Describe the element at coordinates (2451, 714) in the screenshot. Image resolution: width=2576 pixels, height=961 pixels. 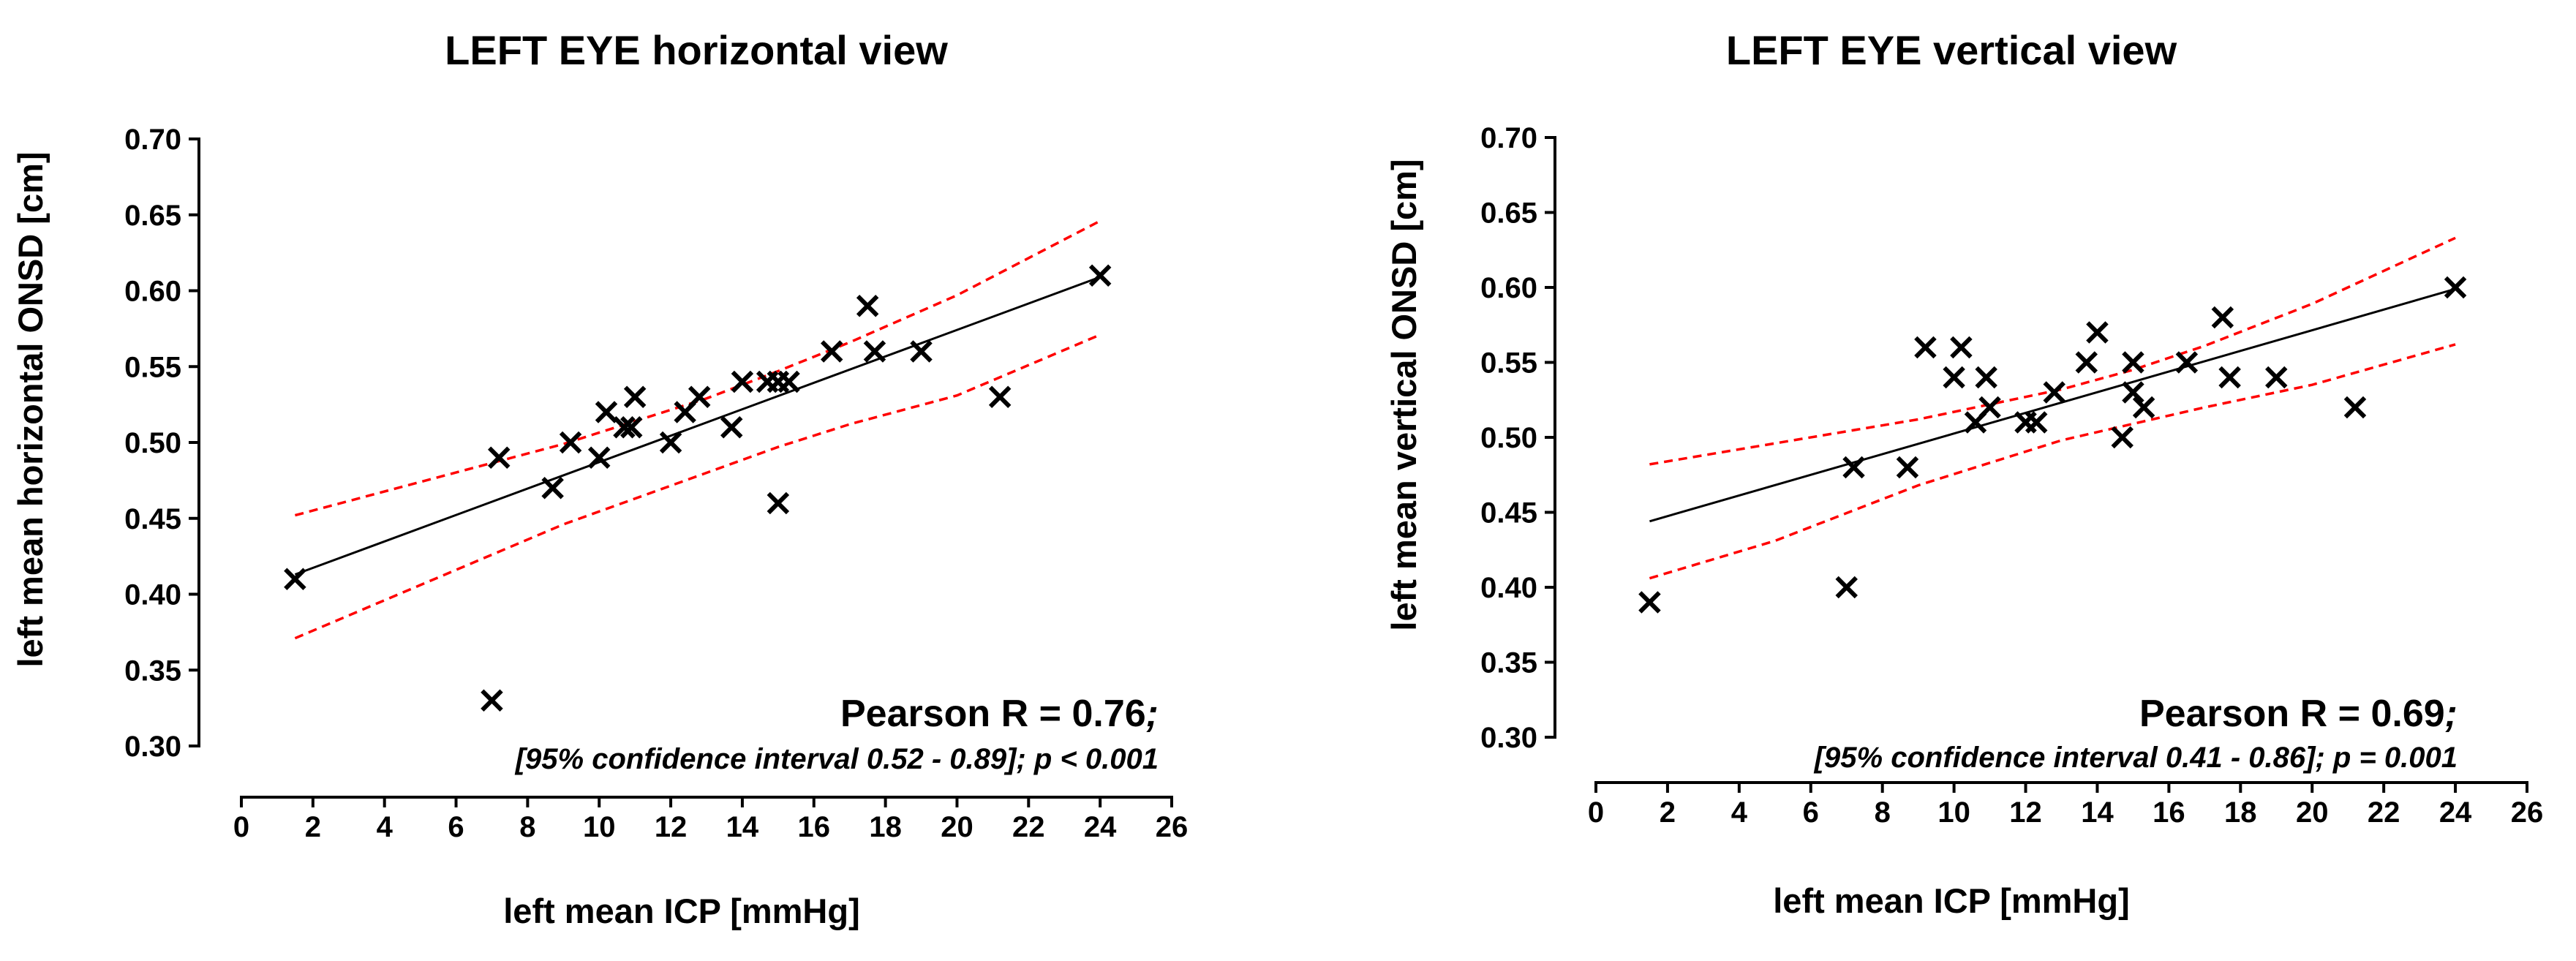
I see `pearson-semicolon: ;` at that location.